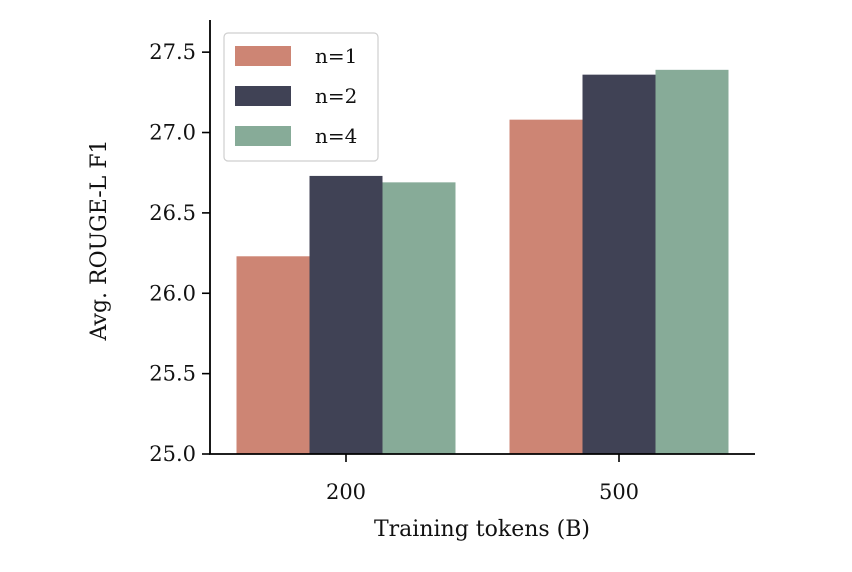  Describe the element at coordinates (301, 97) in the screenshot. I see `legend: n=1 n=2 n=4` at that location.